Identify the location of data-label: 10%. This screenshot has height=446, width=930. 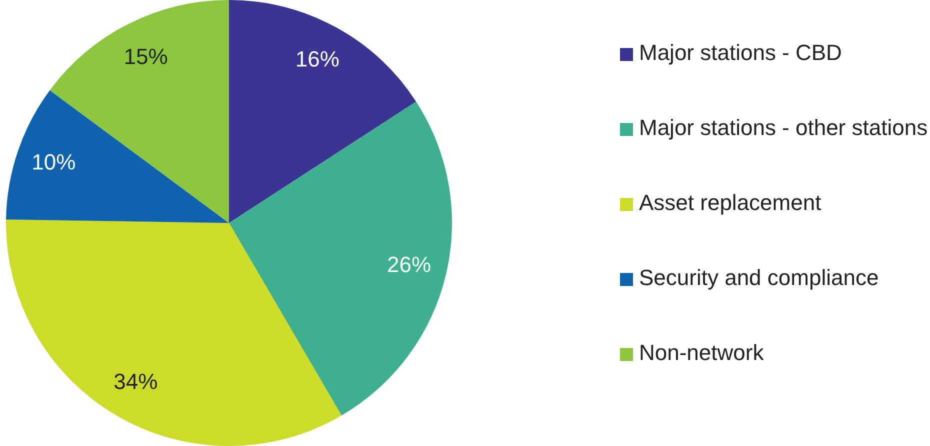
(54, 162).